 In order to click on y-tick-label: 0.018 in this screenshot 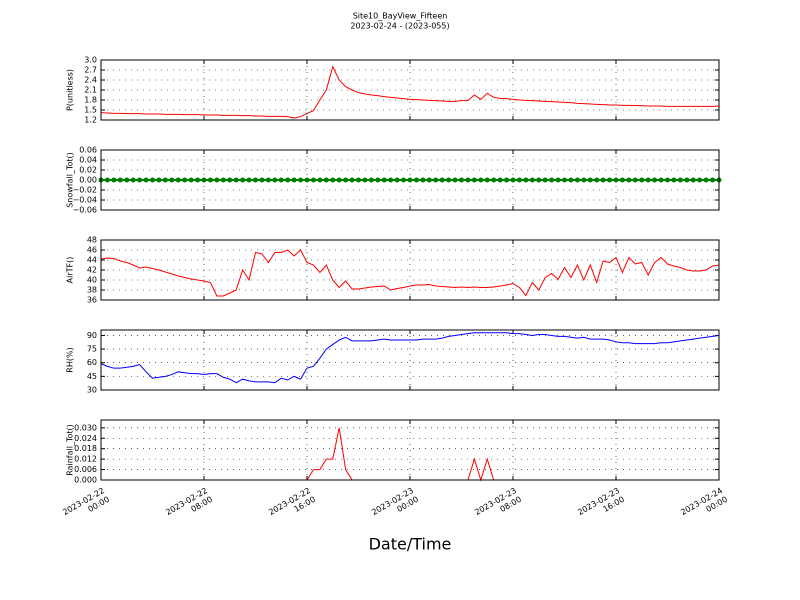, I will do `click(85, 448)`.